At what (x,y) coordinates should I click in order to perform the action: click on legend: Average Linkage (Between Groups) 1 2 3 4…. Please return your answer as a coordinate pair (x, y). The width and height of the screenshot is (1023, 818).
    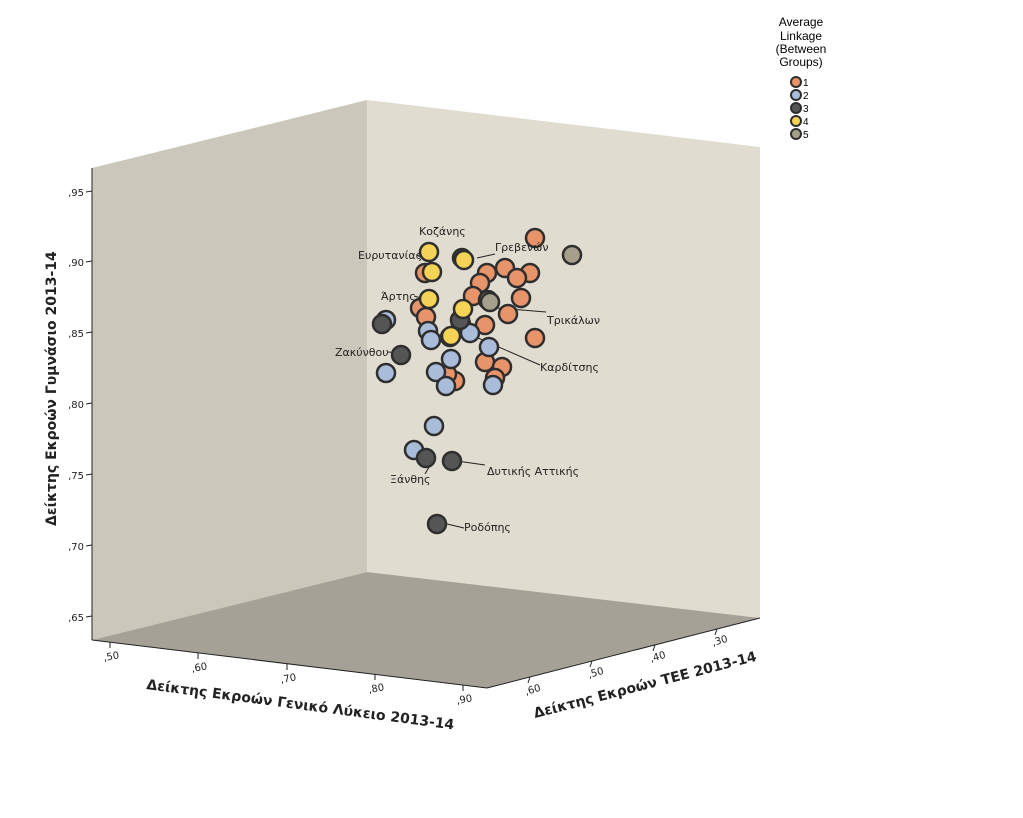
    Looking at the image, I should click on (801, 78).